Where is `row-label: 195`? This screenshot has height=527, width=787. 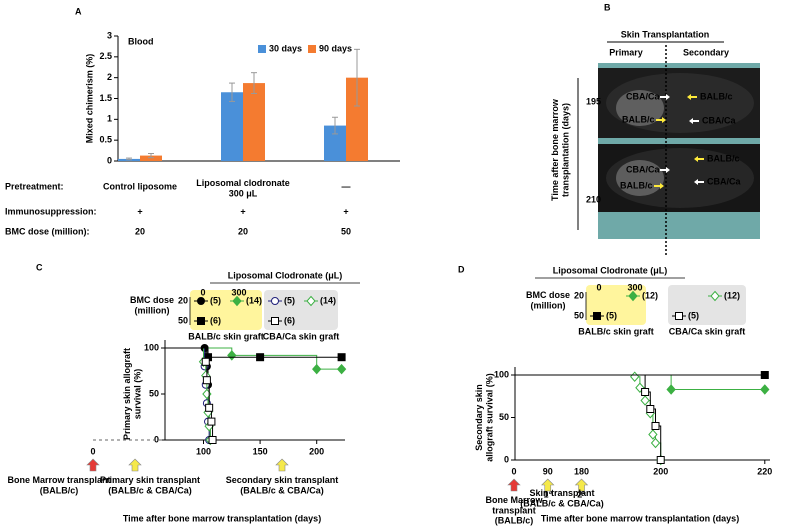
row-label: 195 is located at coordinates (593, 101).